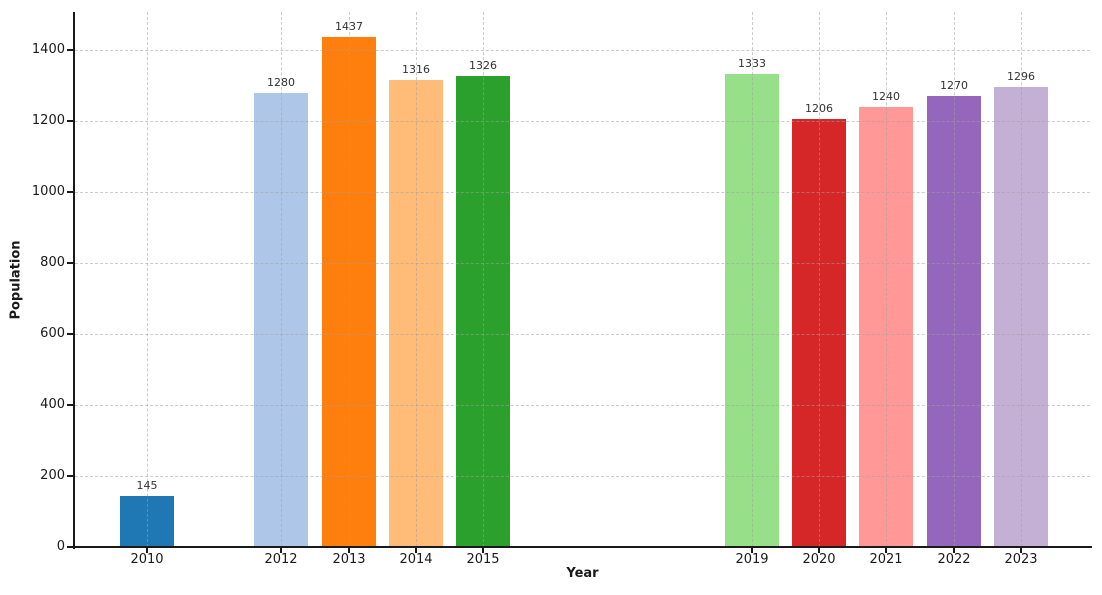 The height and width of the screenshot is (595, 1102). What do you see at coordinates (954, 559) in the screenshot?
I see `x-tick-label: 2022` at bounding box center [954, 559].